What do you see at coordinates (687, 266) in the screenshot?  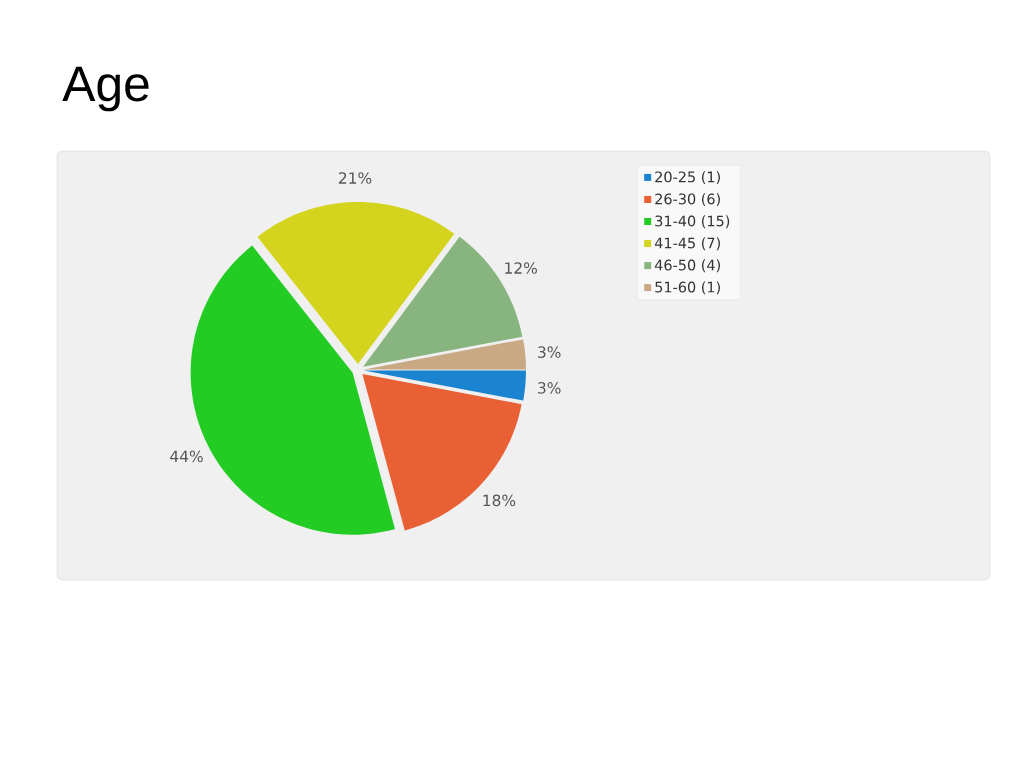 I see `legend-label: 46-50 (4)` at bounding box center [687, 266].